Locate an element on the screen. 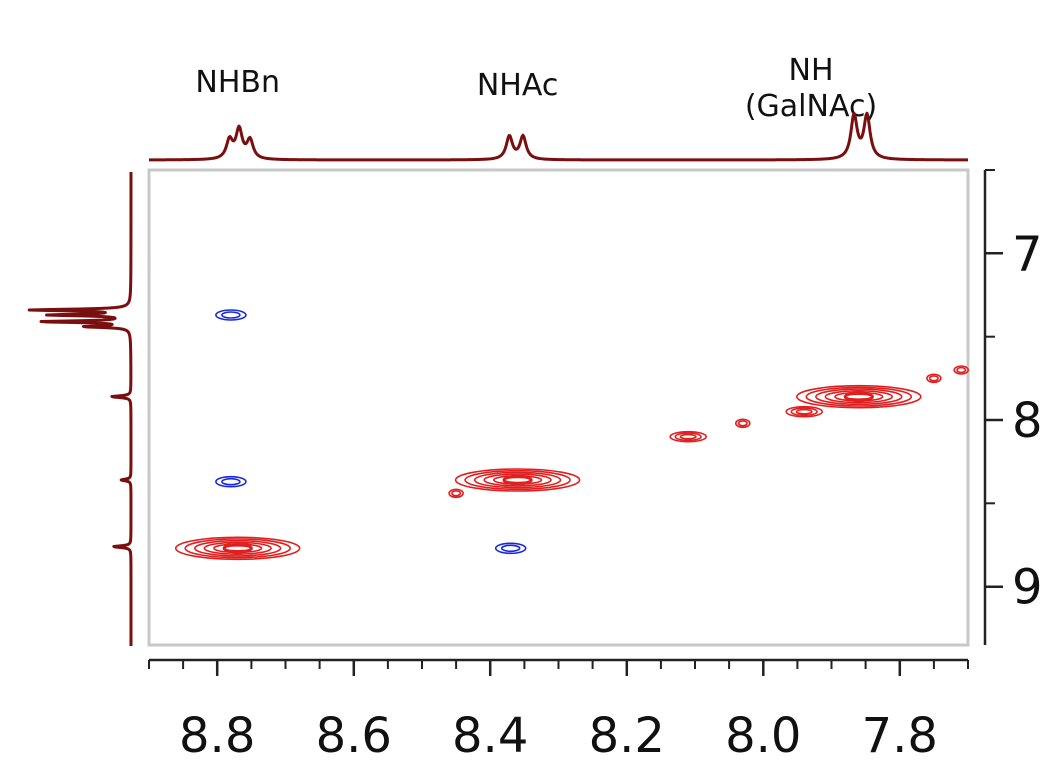 The image size is (1057, 760). x-tick-label: 8.0 is located at coordinates (763, 732).